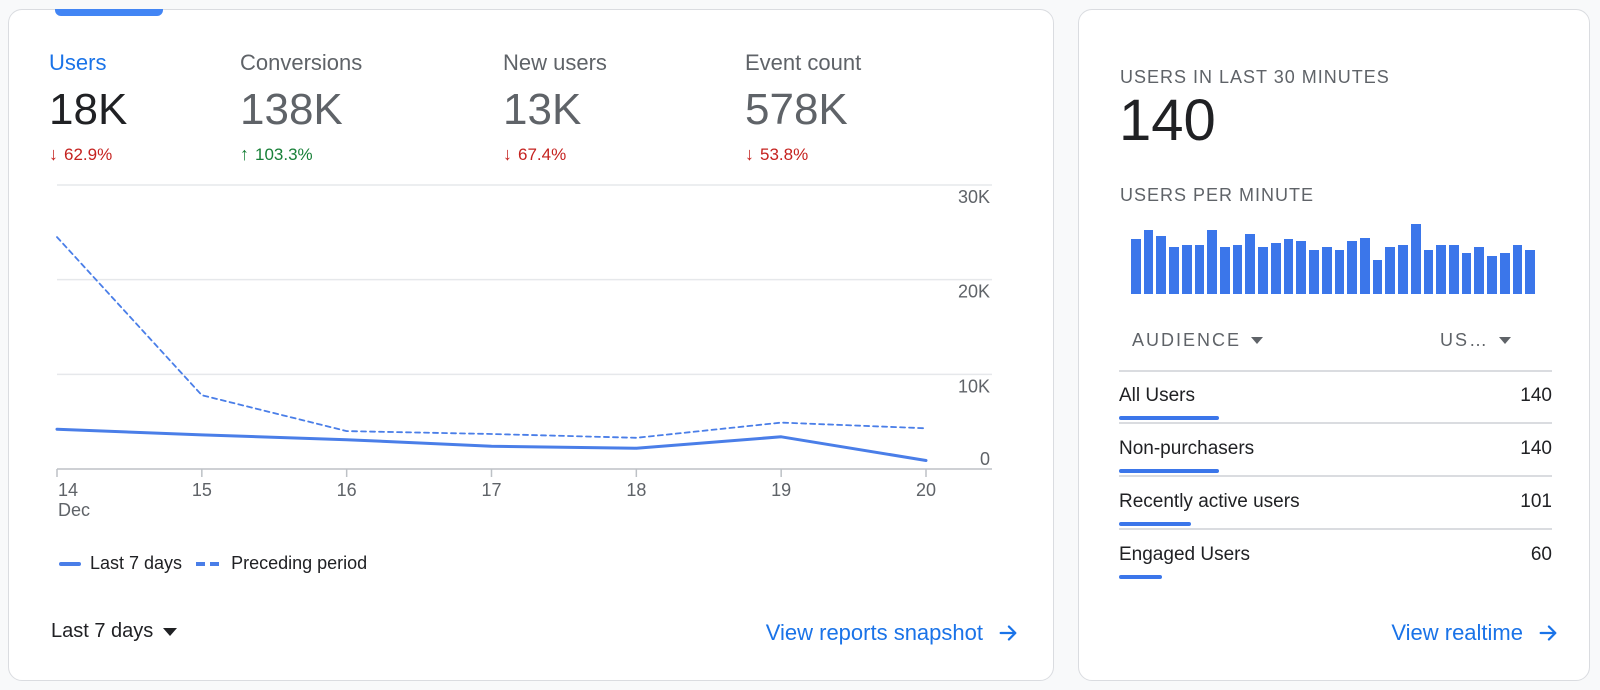 The height and width of the screenshot is (690, 1600). I want to click on audience-dropdown-label: AUDIENCE, so click(1187, 340).